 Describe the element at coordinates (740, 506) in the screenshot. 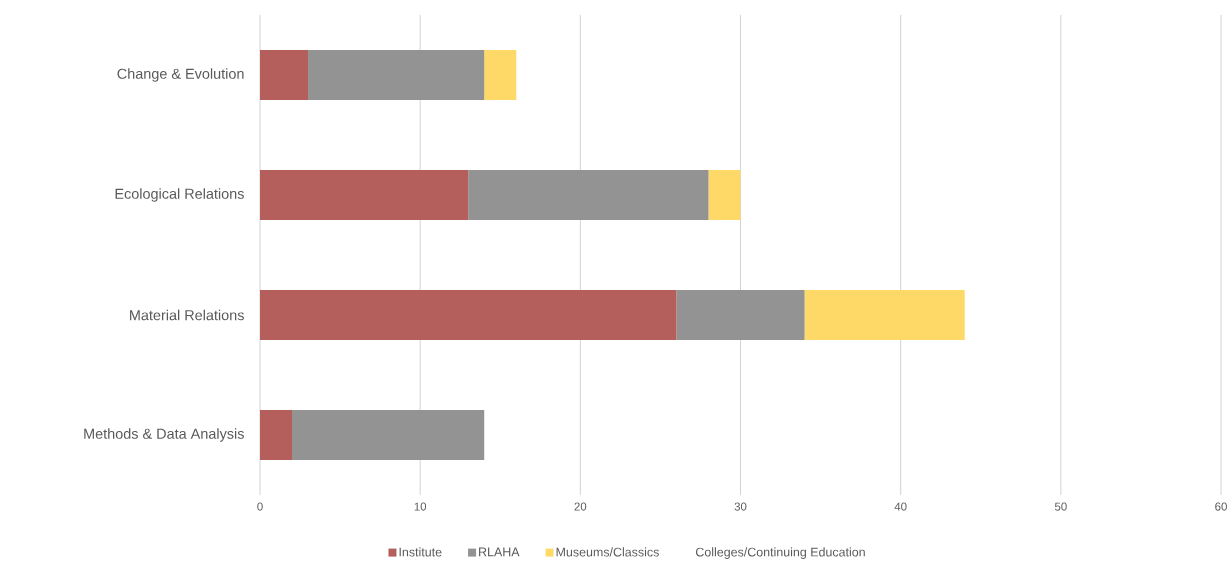

I see `x-tick-label: 30` at that location.